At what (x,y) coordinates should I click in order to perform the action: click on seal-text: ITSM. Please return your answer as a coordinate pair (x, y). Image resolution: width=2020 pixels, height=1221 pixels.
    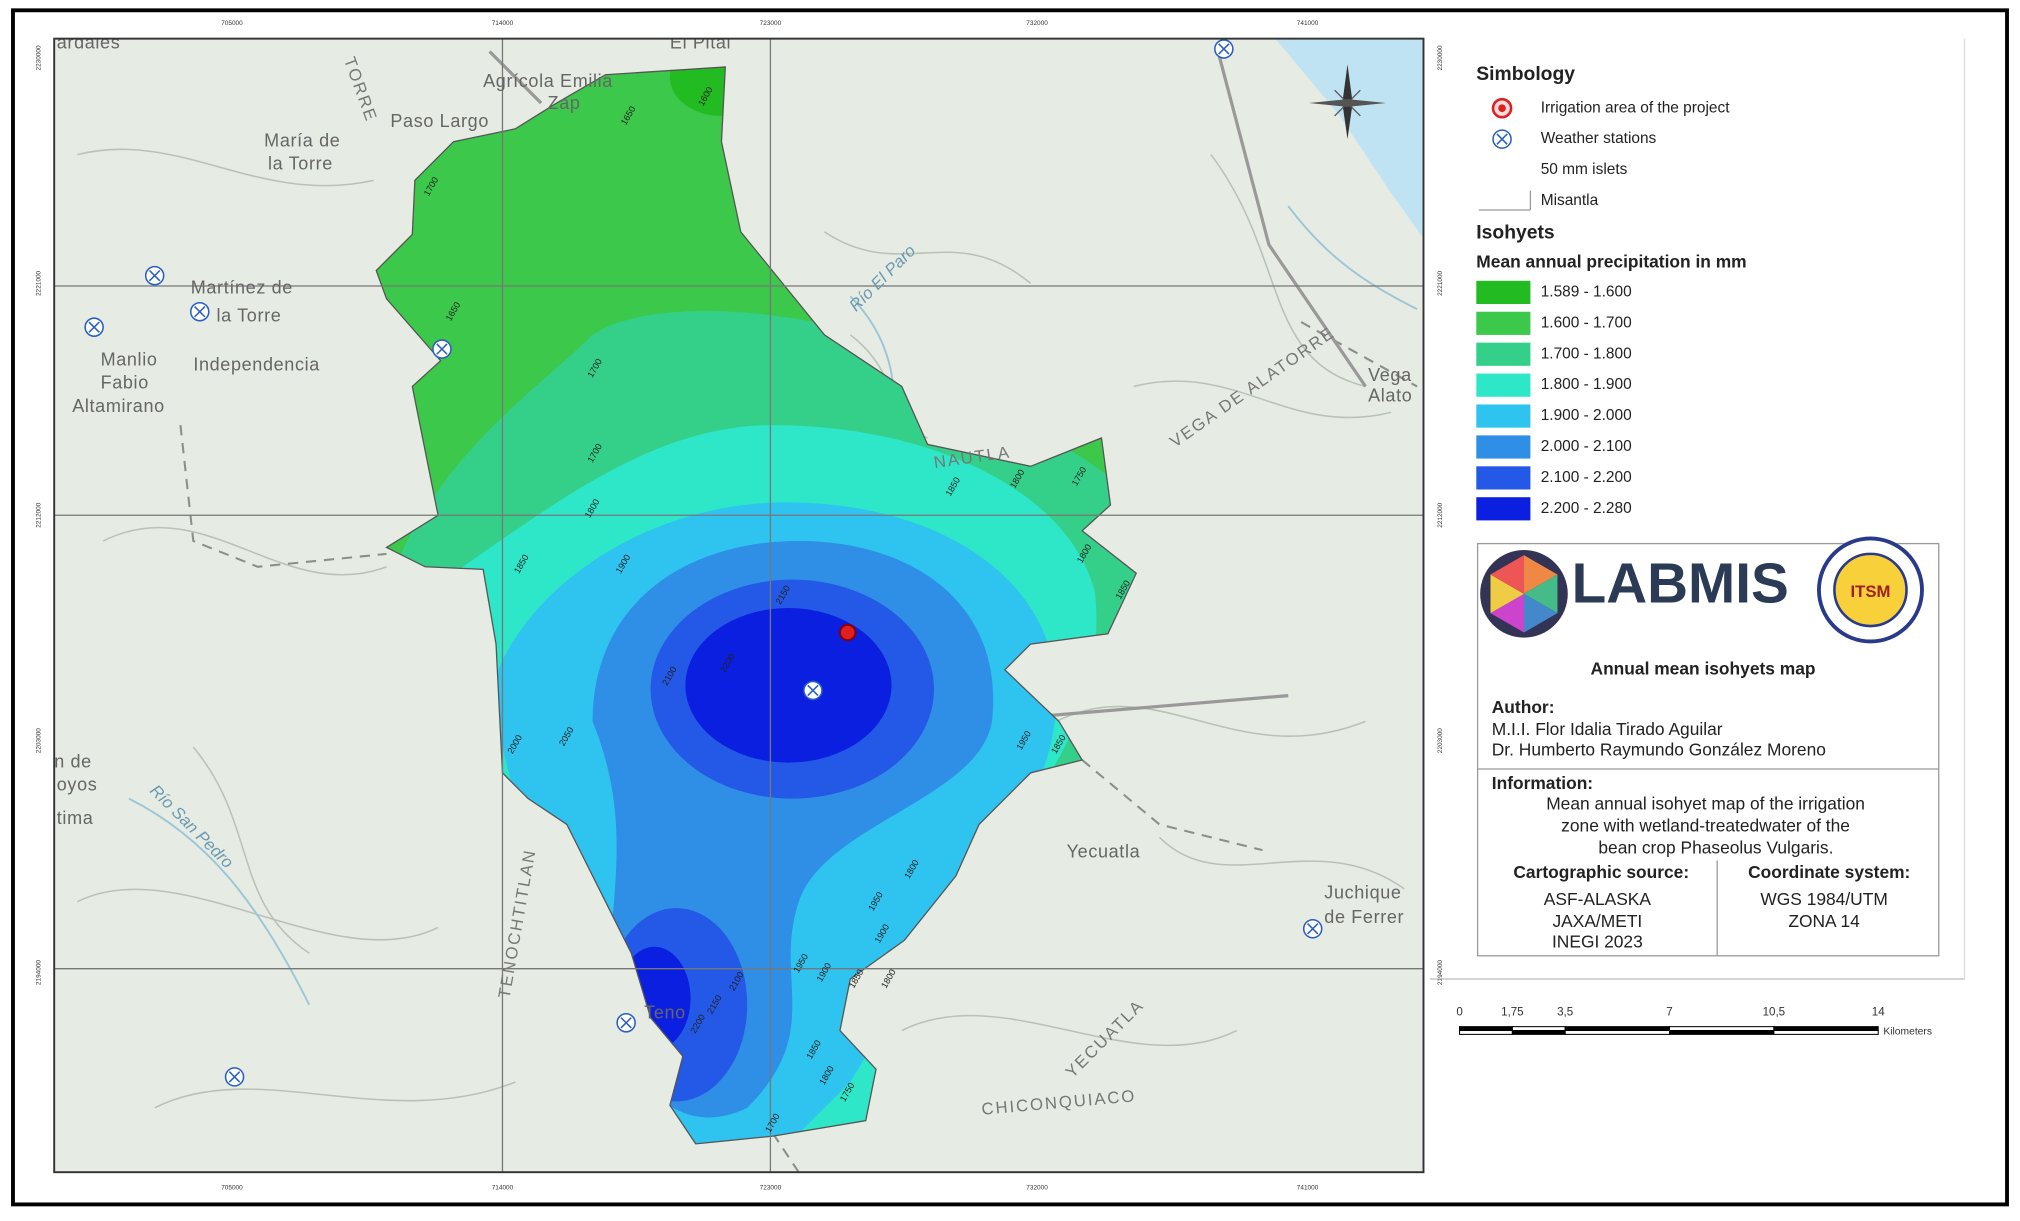
    Looking at the image, I should click on (1870, 591).